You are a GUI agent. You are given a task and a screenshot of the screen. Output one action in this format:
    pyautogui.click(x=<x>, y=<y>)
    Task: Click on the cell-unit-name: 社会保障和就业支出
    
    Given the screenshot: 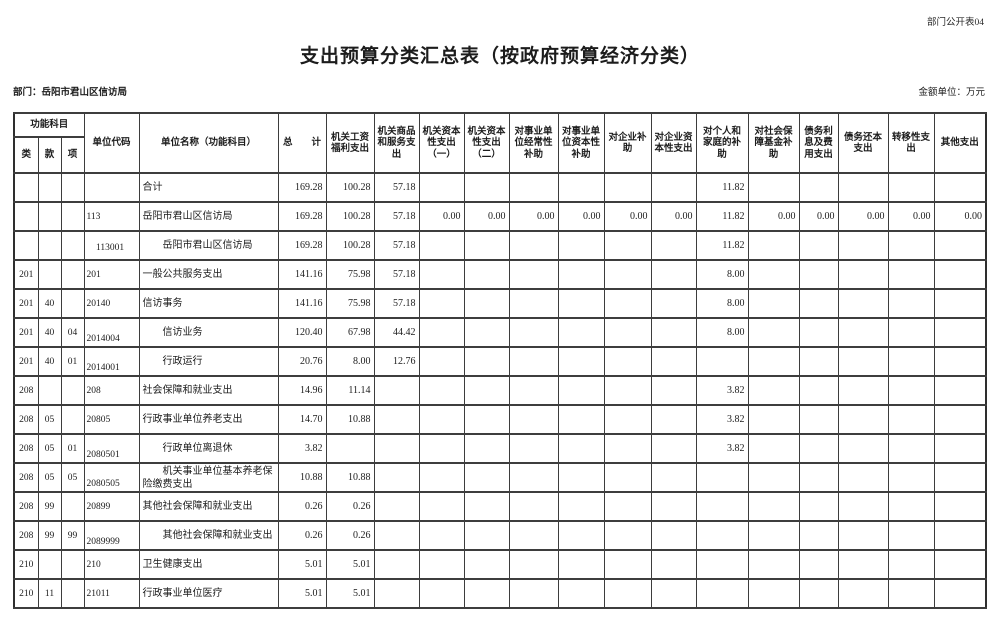 What is the action you would take?
    pyautogui.click(x=208, y=390)
    